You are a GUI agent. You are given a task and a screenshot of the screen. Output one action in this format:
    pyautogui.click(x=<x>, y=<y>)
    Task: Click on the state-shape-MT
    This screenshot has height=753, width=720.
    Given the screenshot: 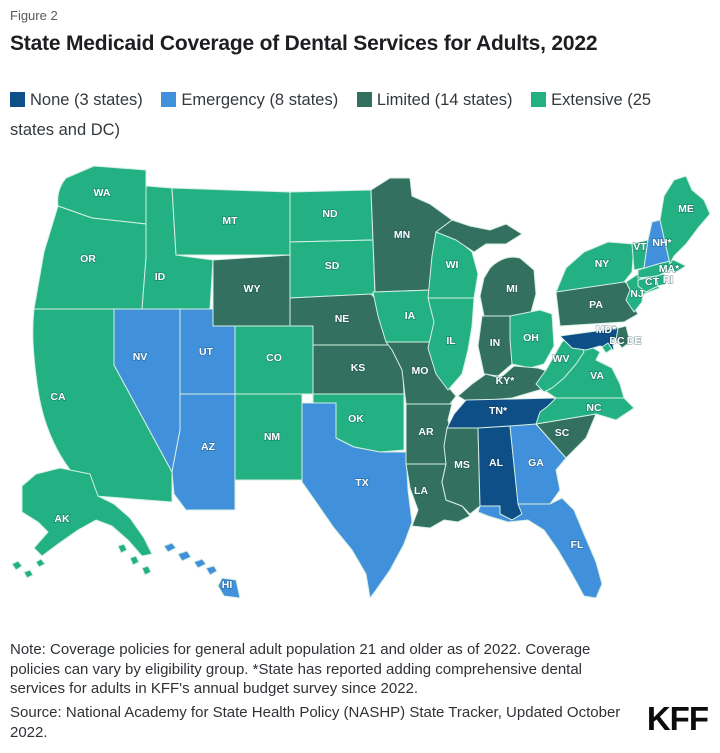 What is the action you would take?
    pyautogui.click(x=231, y=221)
    